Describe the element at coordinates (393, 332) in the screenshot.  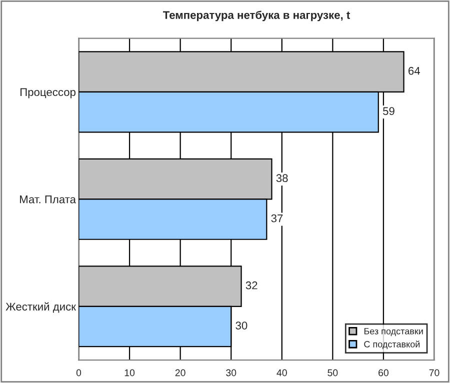
I see `legend-label: Без подставки` at that location.